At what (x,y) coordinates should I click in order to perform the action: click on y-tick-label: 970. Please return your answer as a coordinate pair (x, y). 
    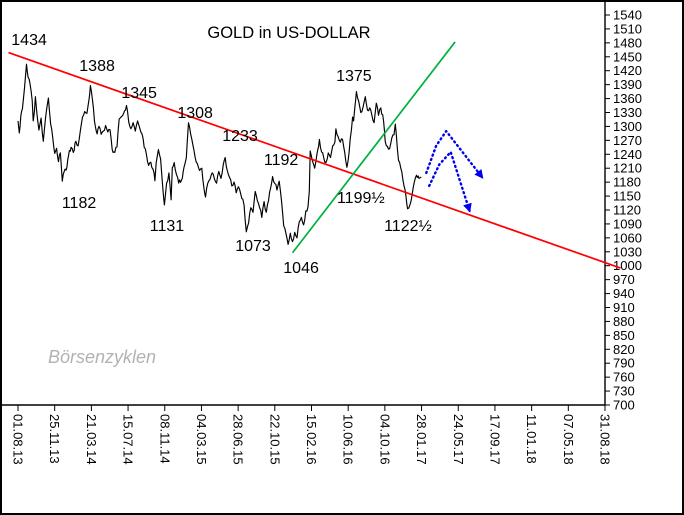
    Looking at the image, I should click on (624, 279).